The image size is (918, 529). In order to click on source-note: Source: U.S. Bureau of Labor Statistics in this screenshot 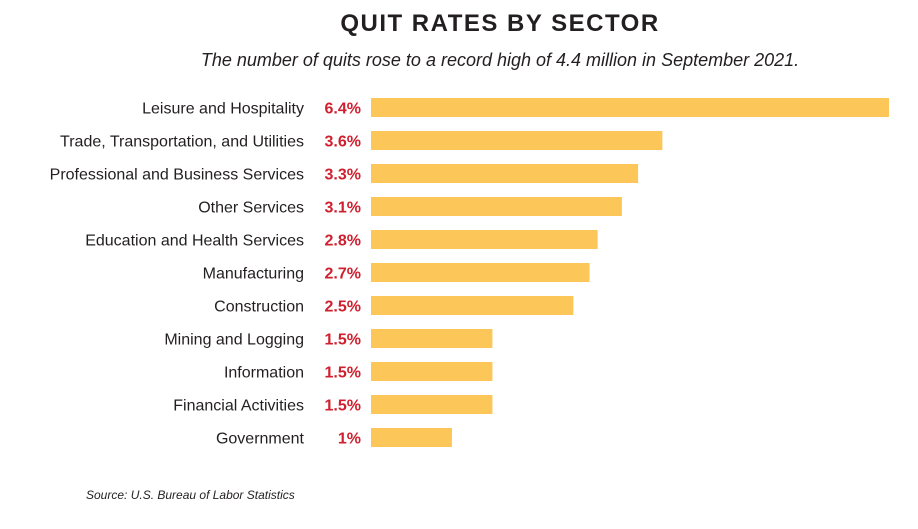, I will do `click(190, 495)`.